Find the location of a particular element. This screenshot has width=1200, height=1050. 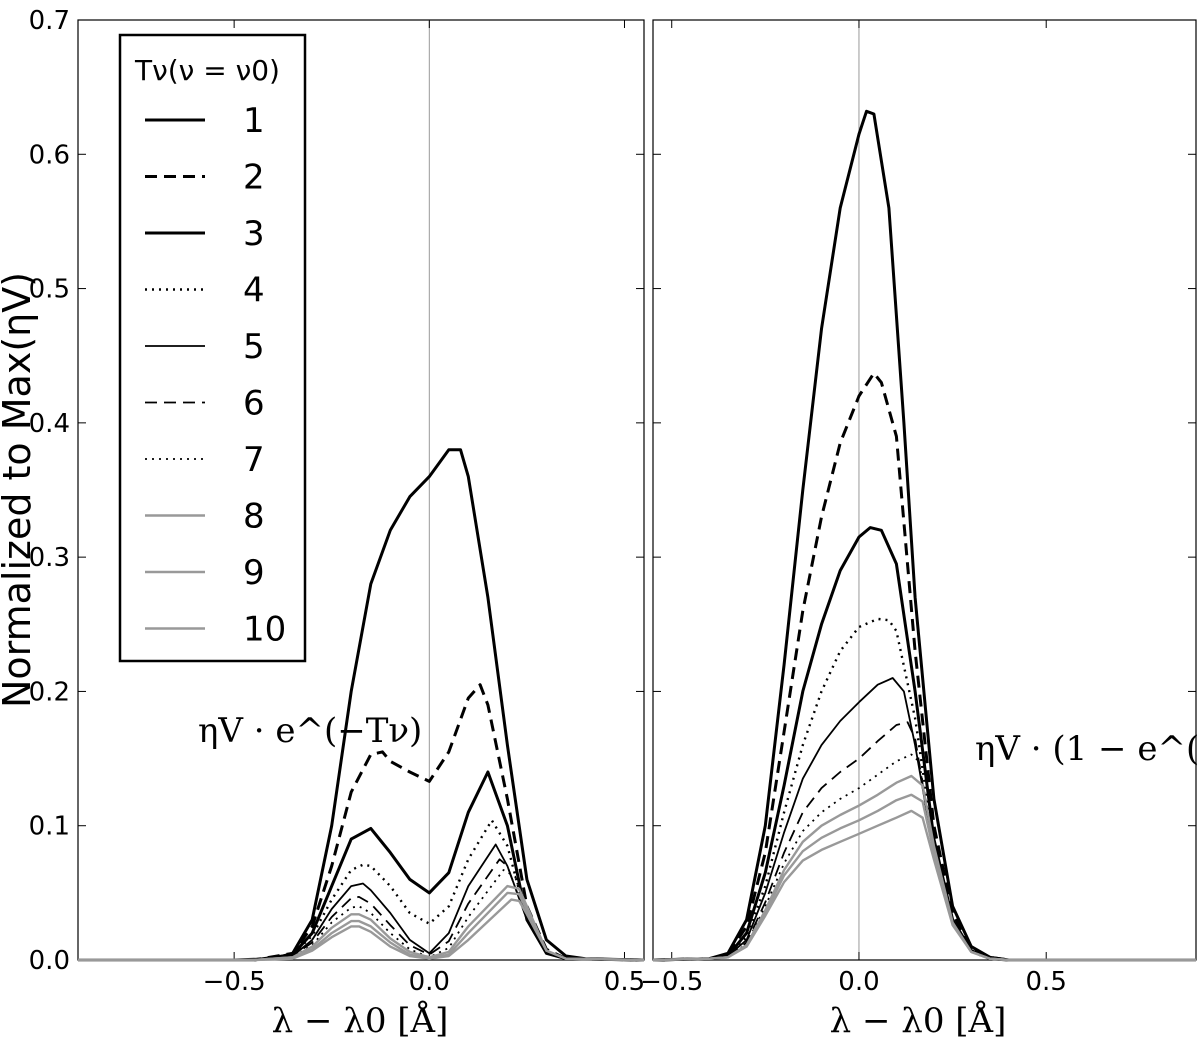

legend-box is located at coordinates (212, 348).